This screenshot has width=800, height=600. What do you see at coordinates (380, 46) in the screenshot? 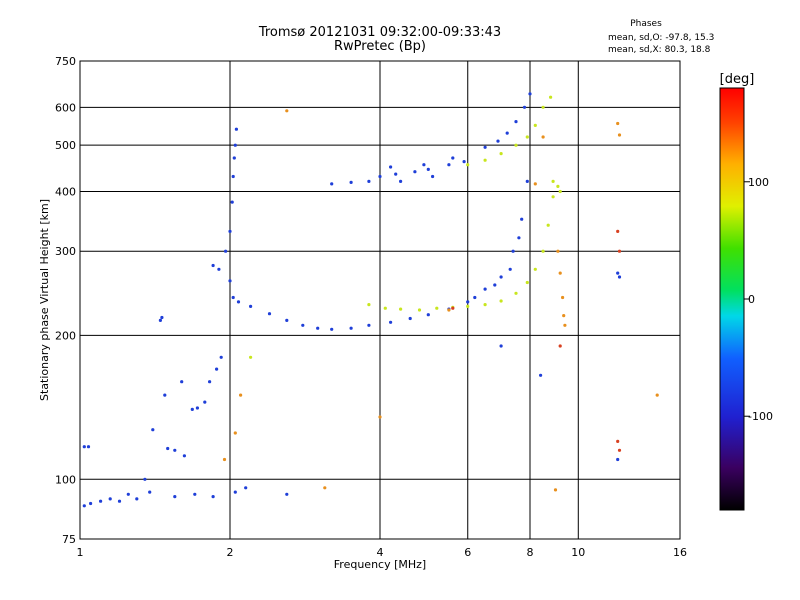
I see `chart-subtitle: RwPretec (Bp)` at bounding box center [380, 46].